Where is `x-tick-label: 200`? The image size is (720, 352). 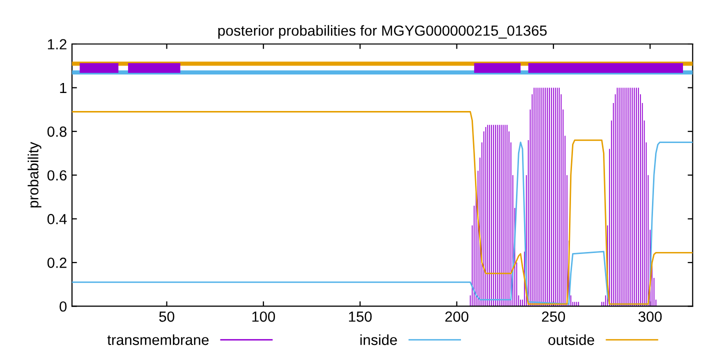
x-tick-label: 200 is located at coordinates (456, 316).